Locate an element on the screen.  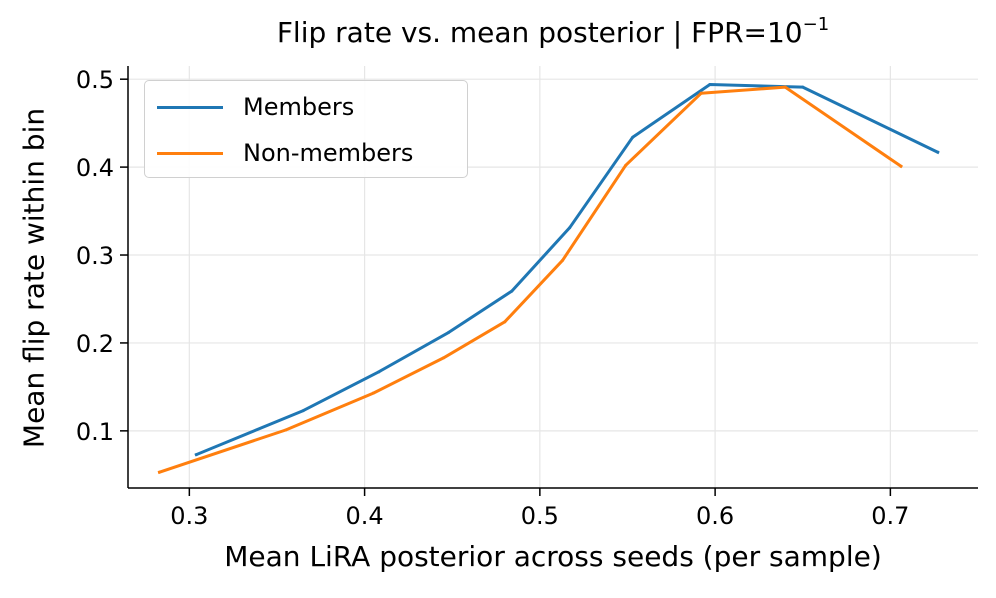
legend-swatch-non-members is located at coordinates (190, 153).